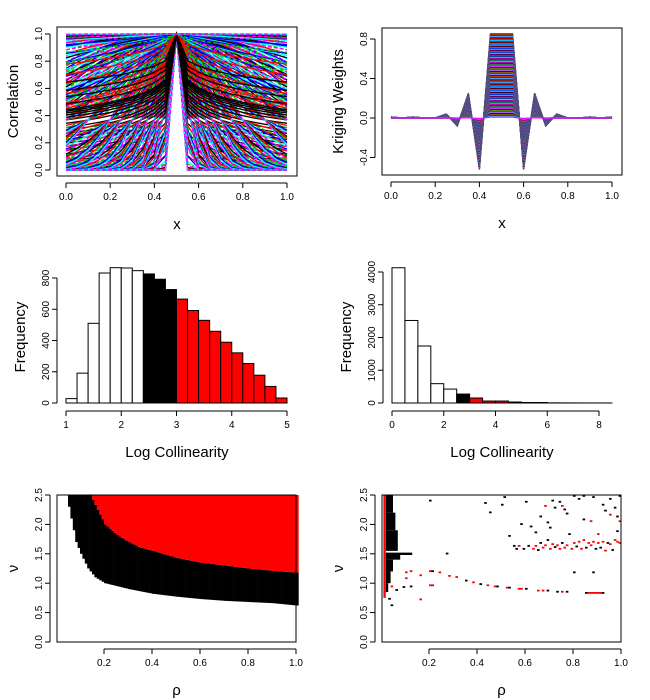  I want to click on y-tick-label: 0.4, so click(39, 115).